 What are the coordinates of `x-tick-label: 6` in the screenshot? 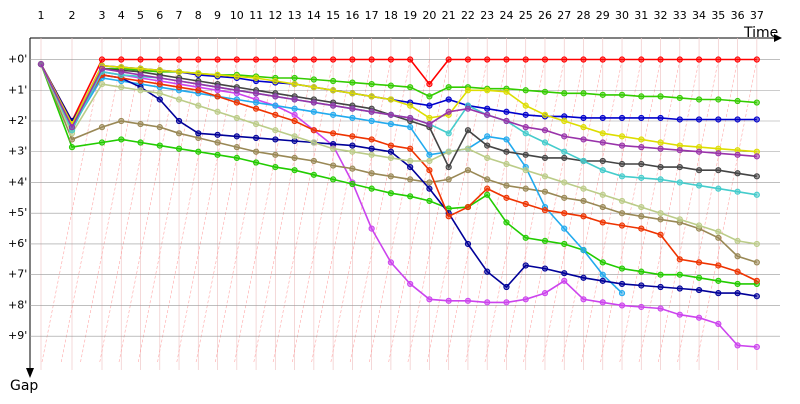 It's located at (159, 15).